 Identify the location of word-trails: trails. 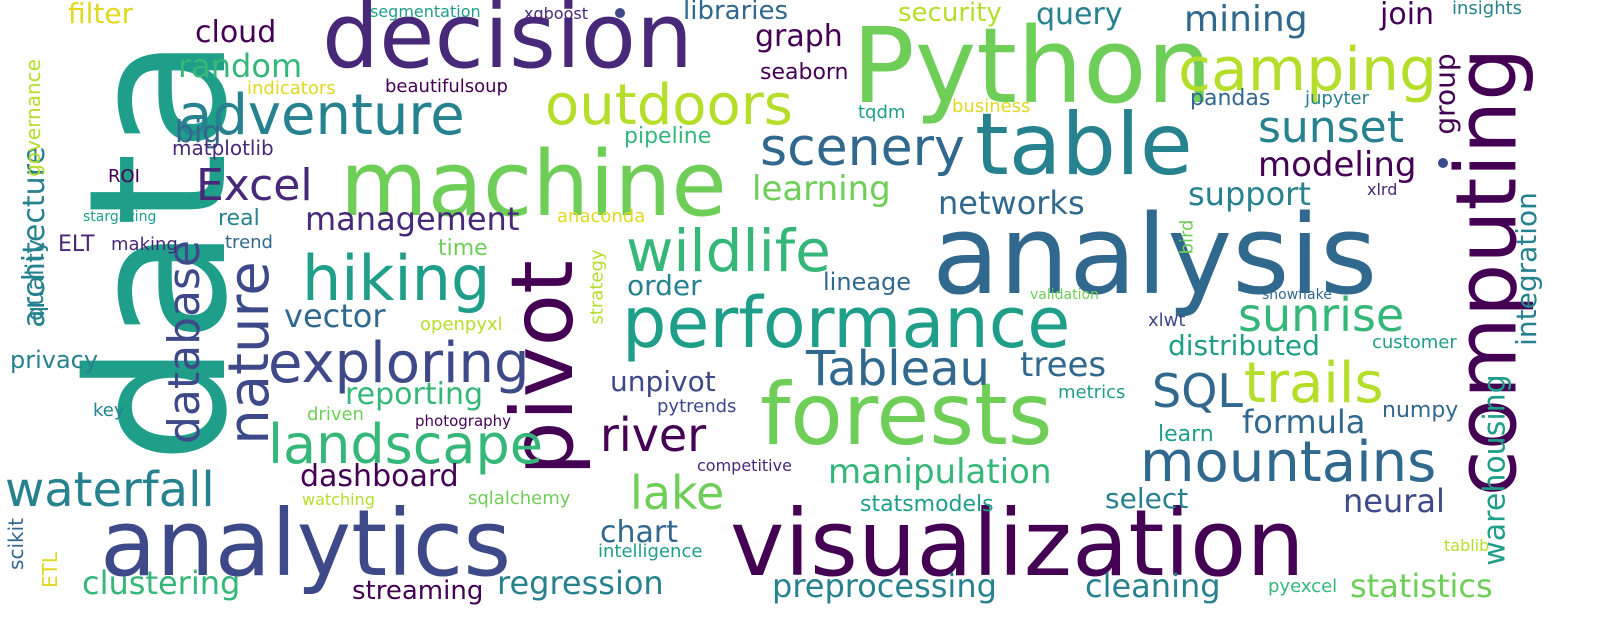
(1314, 383).